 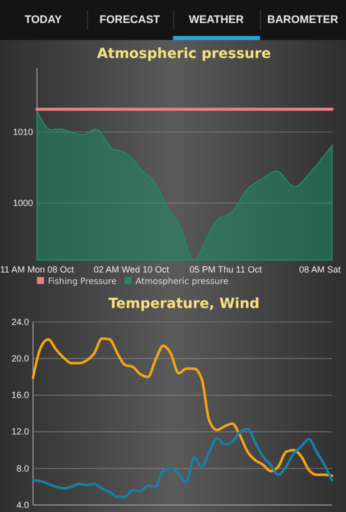 What do you see at coordinates (184, 304) in the screenshot?
I see `chart-title: Temperature, Wind` at bounding box center [184, 304].